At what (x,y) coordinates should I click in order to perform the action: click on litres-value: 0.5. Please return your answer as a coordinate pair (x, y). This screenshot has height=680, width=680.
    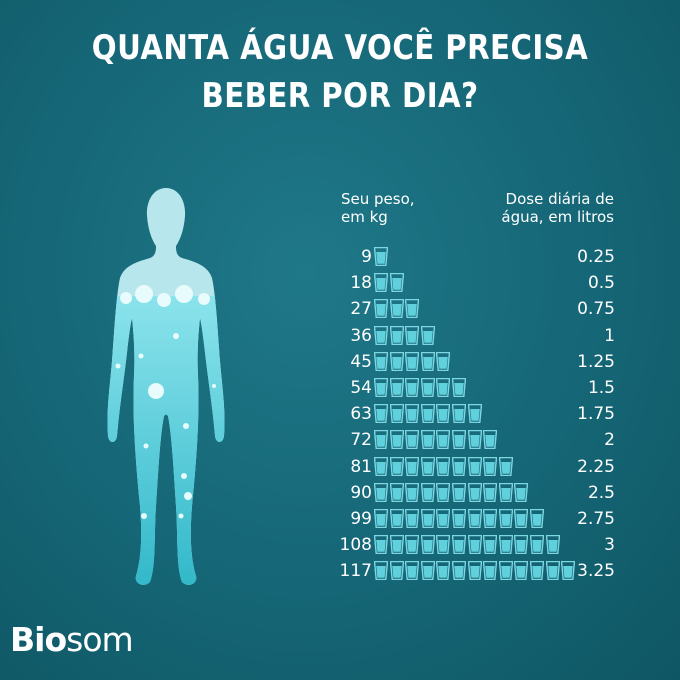
    Looking at the image, I should click on (601, 283).